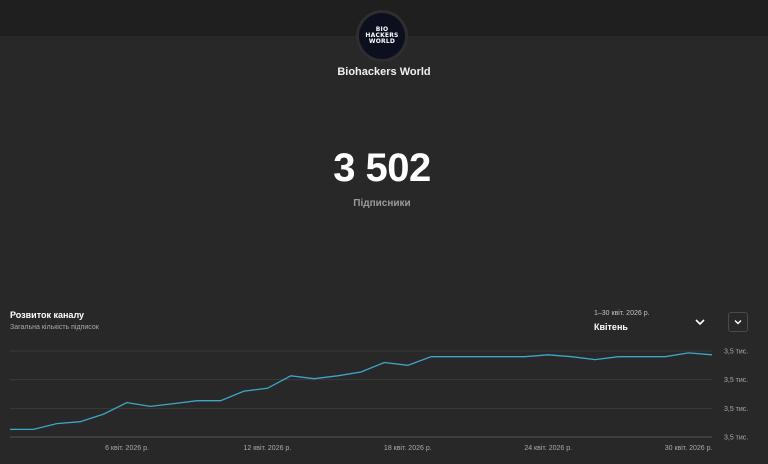 This screenshot has height=464, width=768. Describe the element at coordinates (382, 41) in the screenshot. I see `avatar-text-line-3: WORLD` at that location.